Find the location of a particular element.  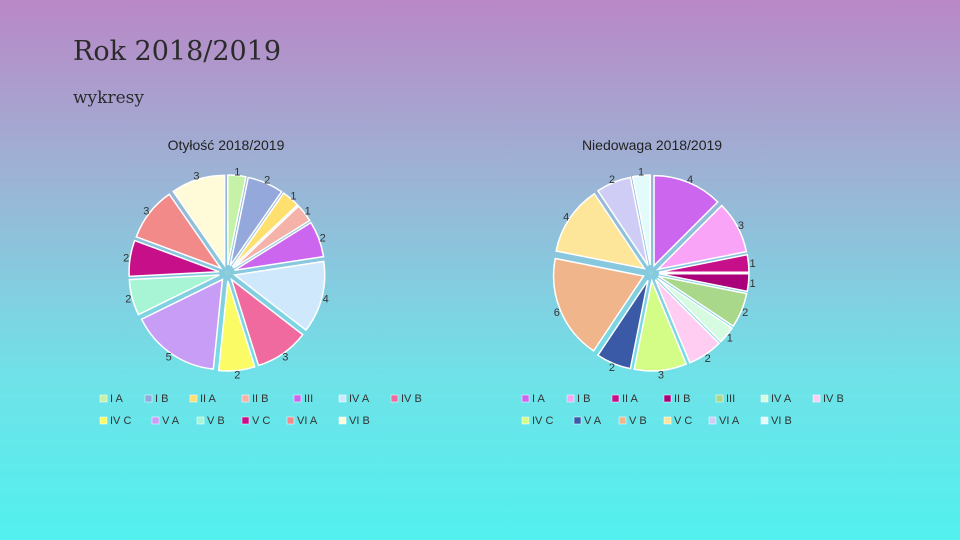

otylosc-slice-vi-a is located at coordinates (179, 231).